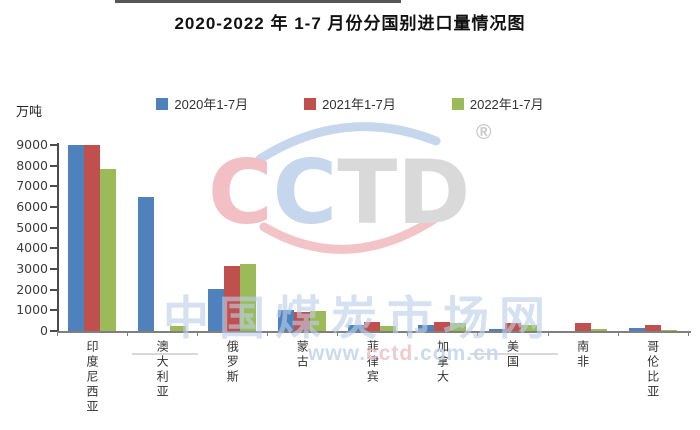 This screenshot has height=430, width=700. I want to click on bar-2022年1-7月-蒙古, so click(318, 320).